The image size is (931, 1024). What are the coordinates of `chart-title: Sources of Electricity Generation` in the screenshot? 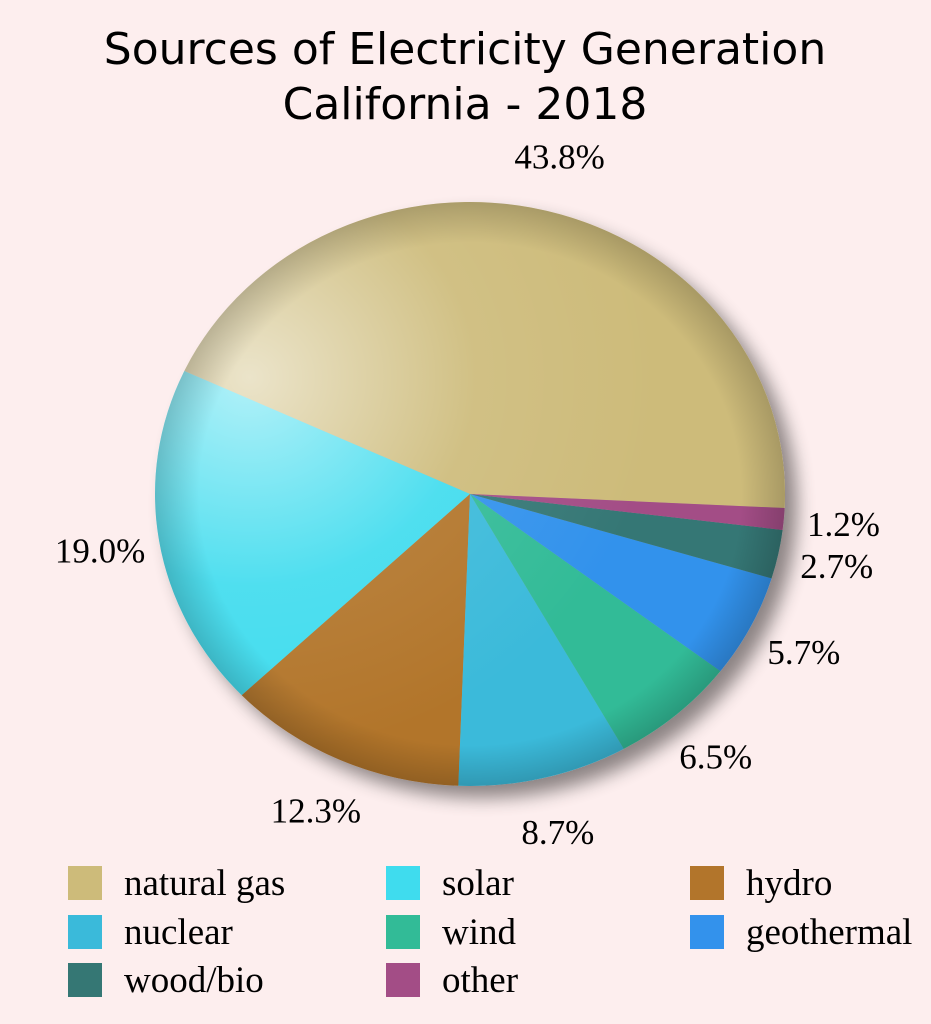 It's located at (465, 49).